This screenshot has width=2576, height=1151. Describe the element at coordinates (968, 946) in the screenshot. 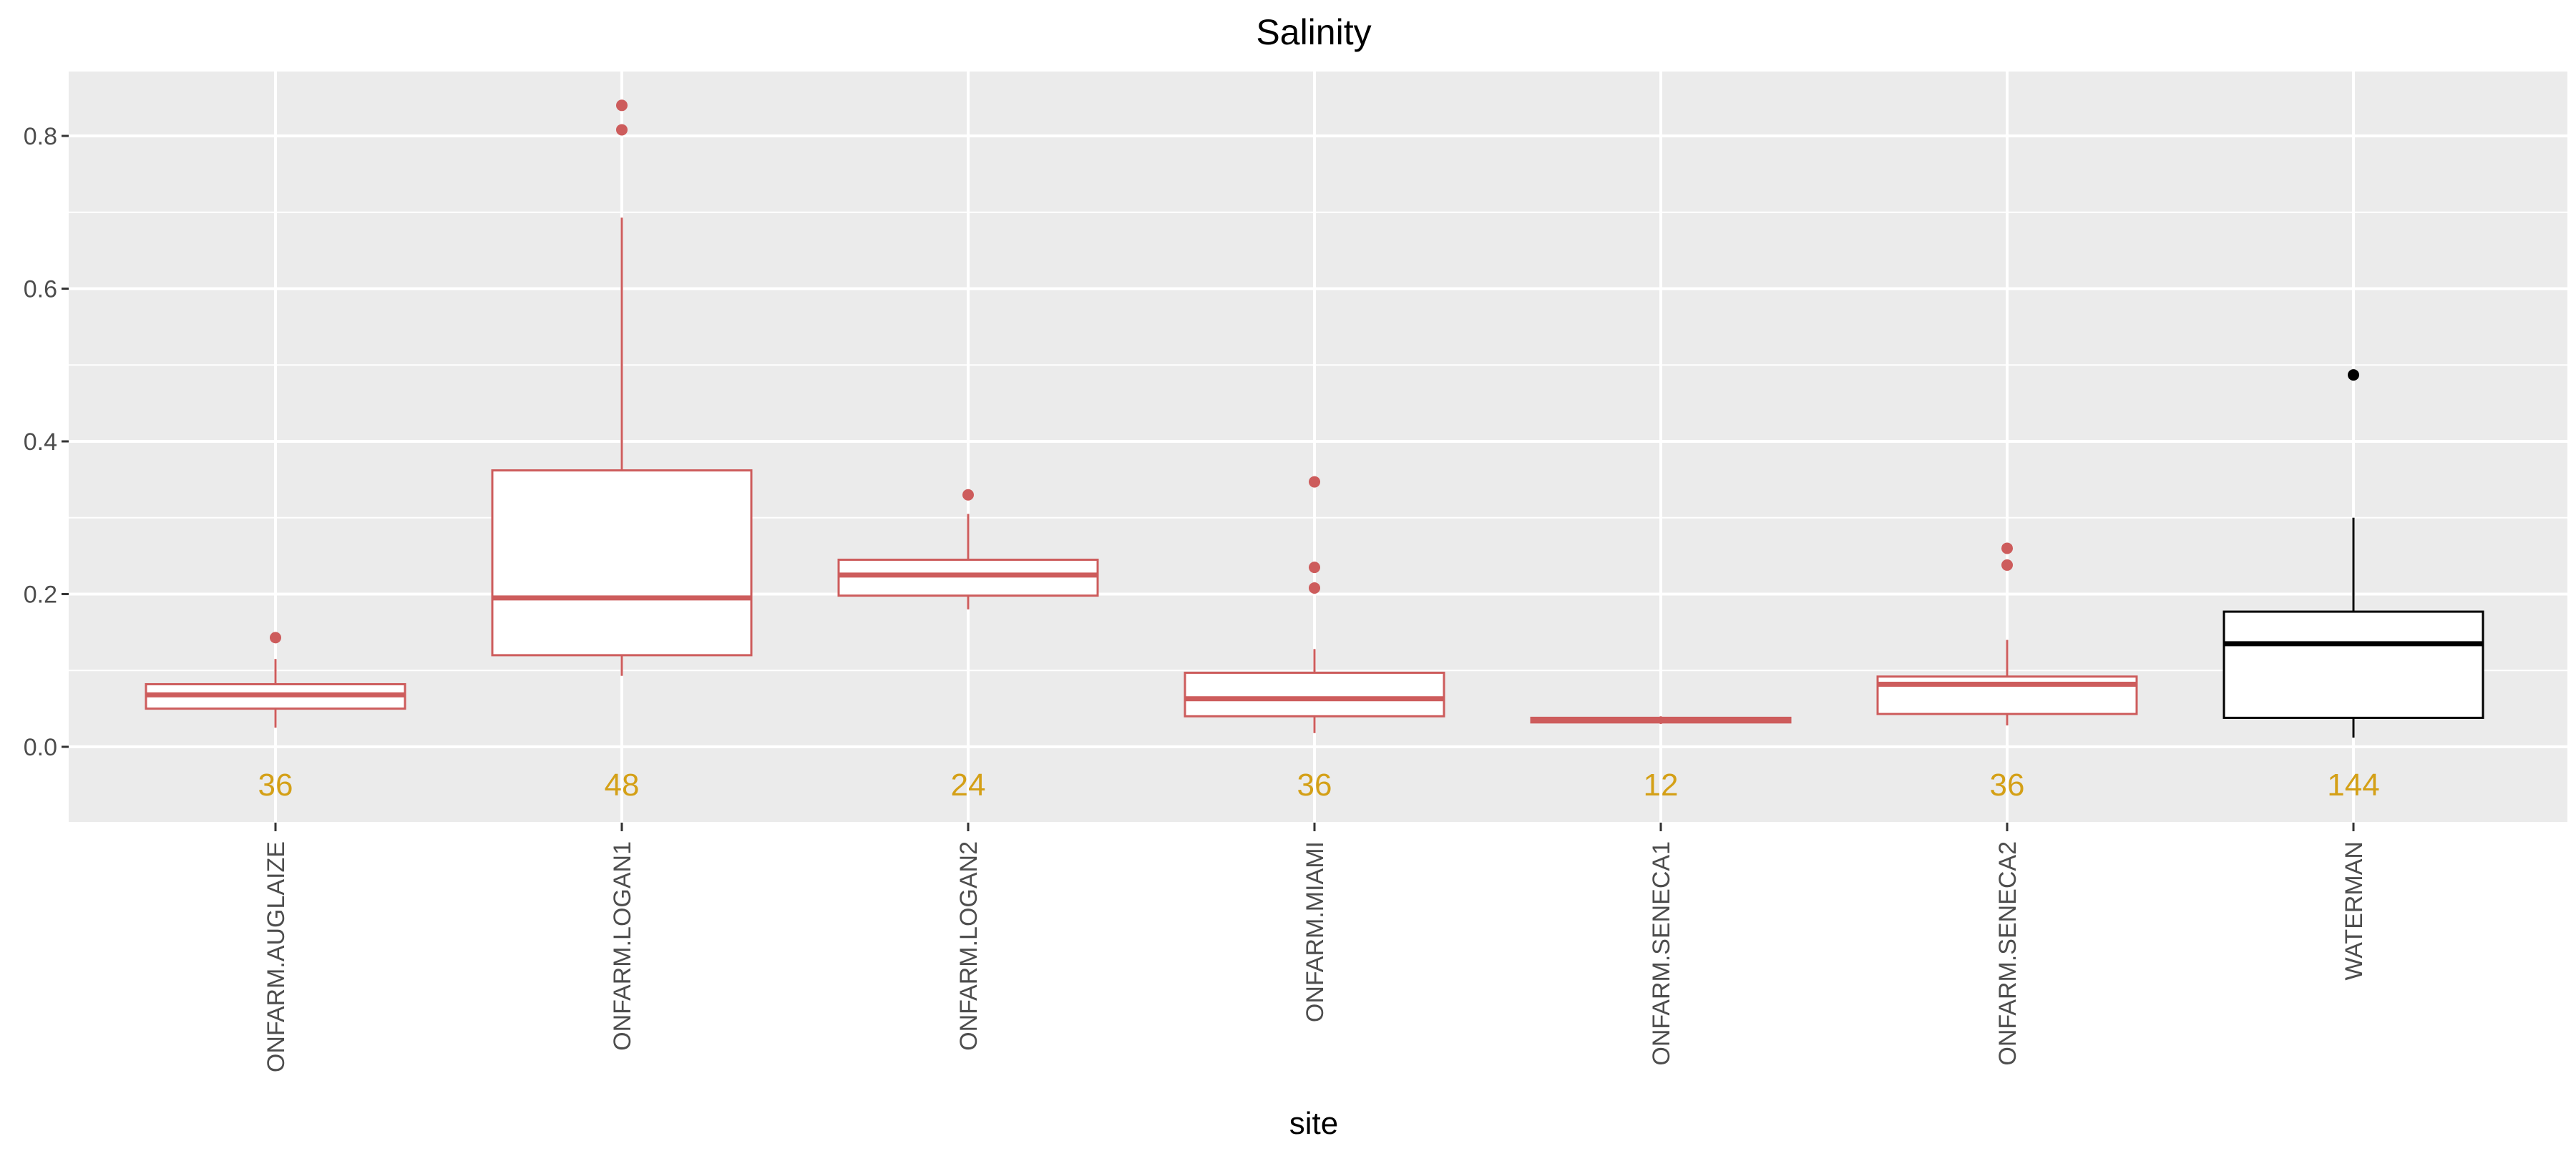

I see `x-tick-label: ONFARM.LOGAN2` at that location.